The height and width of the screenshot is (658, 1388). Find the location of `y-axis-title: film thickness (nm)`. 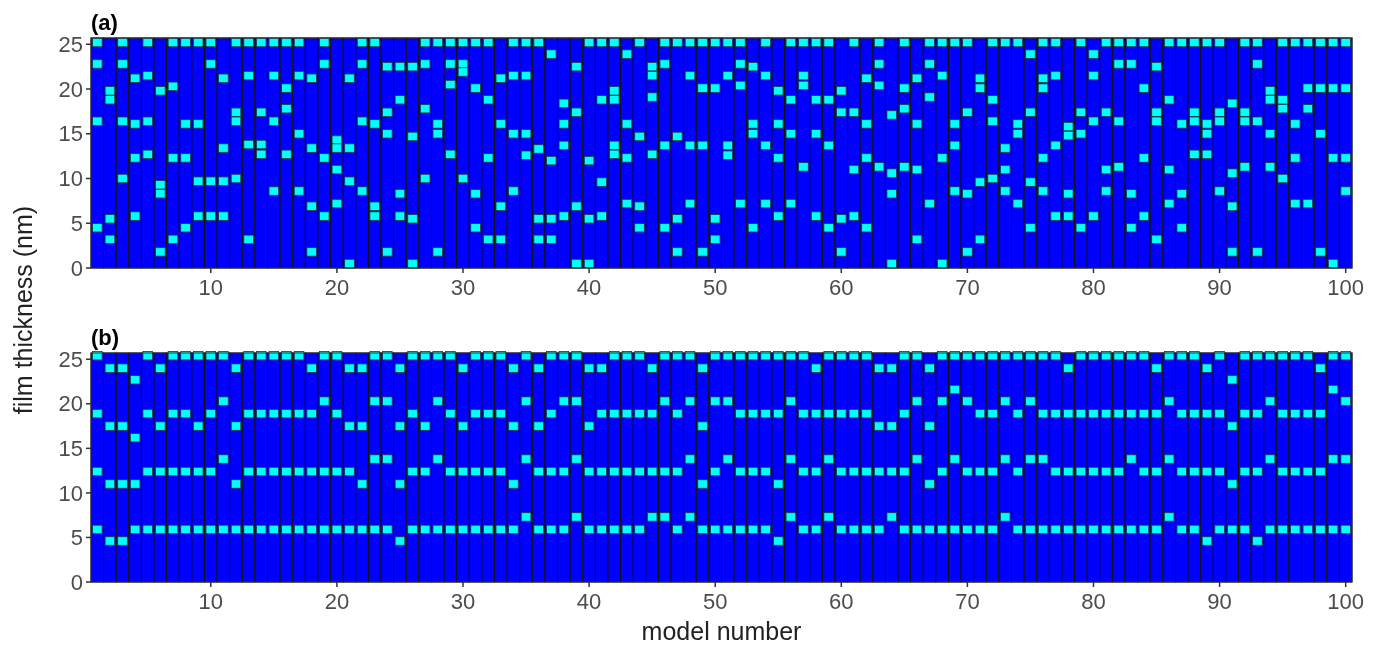

y-axis-title: film thickness (nm) is located at coordinates (23, 310).